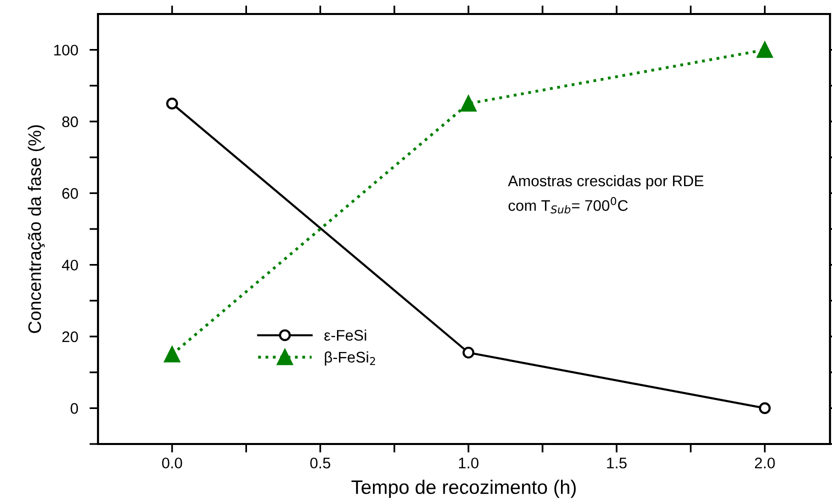 This screenshot has width=832, height=501. I want to click on y-tick-label: 0, so click(74, 408).